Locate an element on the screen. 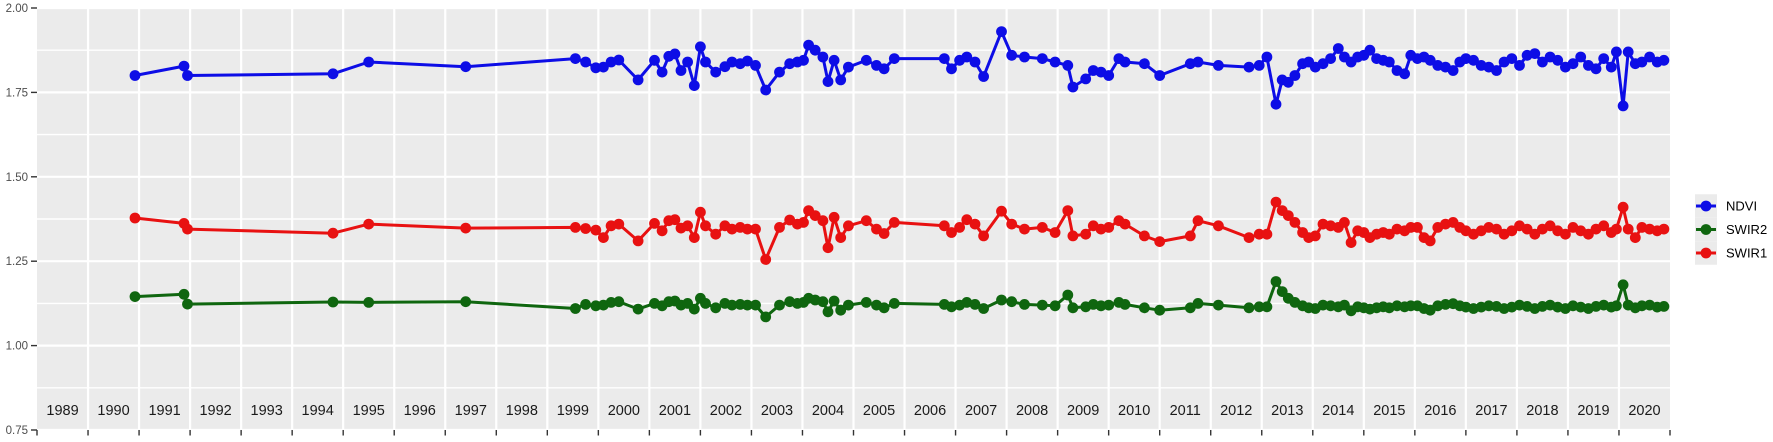 This screenshot has width=1773, height=442. x-axis-label: 2017 is located at coordinates (1491, 411).